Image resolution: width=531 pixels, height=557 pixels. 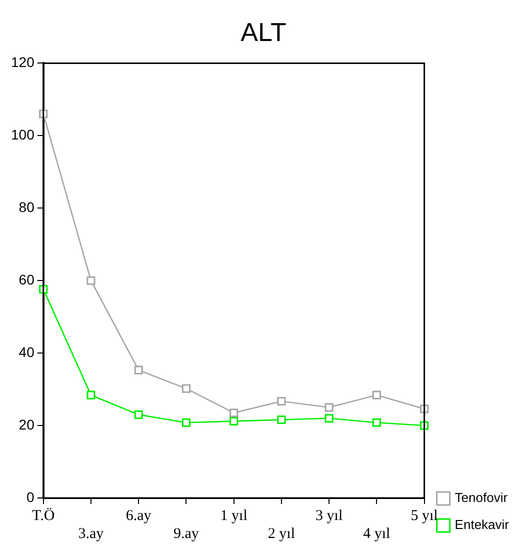 I want to click on y-tick-label: 60, so click(x=26, y=279).